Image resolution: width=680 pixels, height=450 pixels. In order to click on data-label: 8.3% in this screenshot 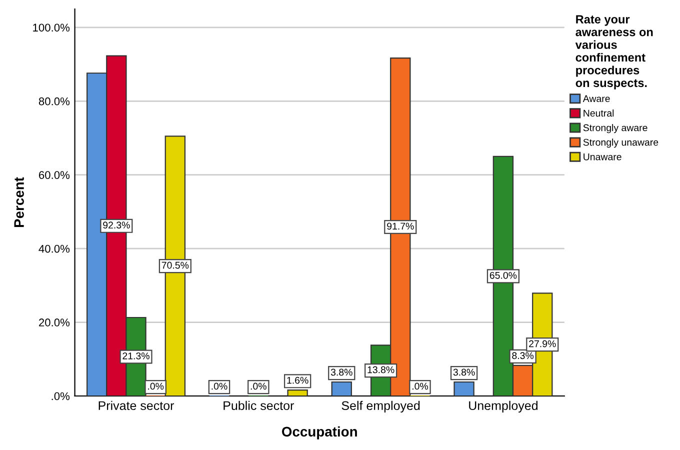, I will do `click(523, 356)`.